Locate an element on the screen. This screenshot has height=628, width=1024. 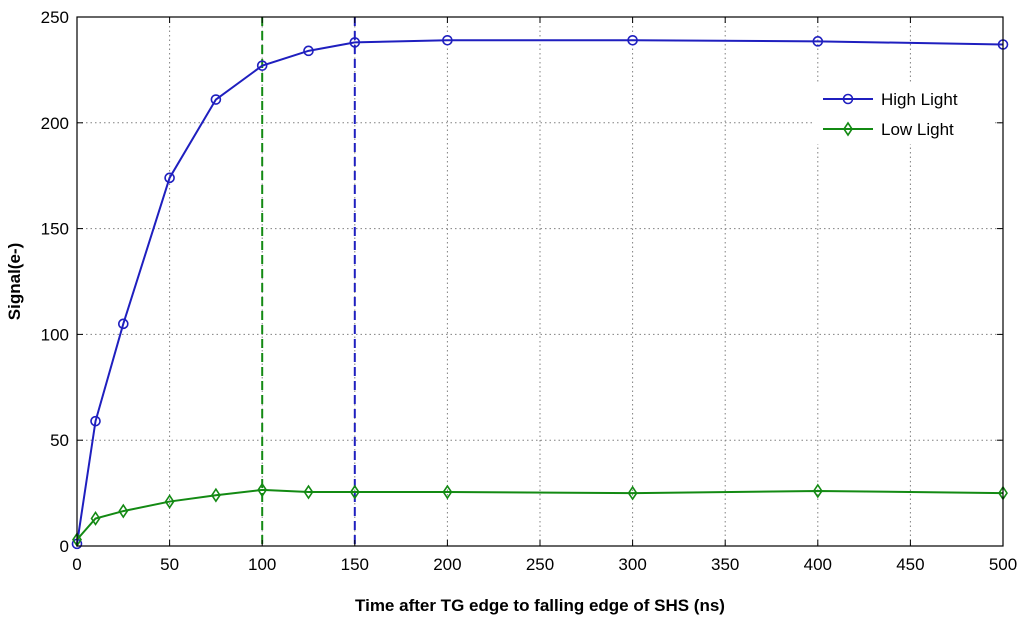
legend-marker-high-light is located at coordinates (848, 99).